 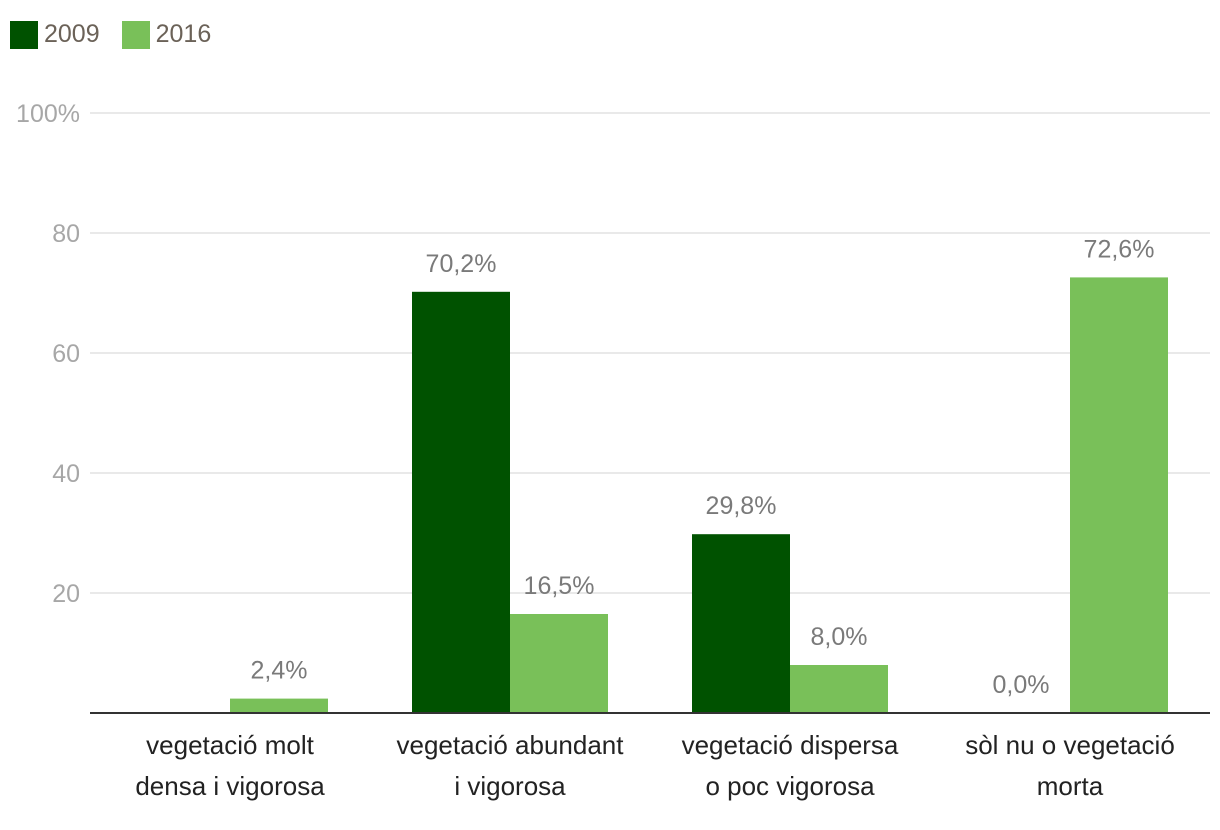 What do you see at coordinates (559, 586) in the screenshot?
I see `data-label-2016-1: 16,5%` at bounding box center [559, 586].